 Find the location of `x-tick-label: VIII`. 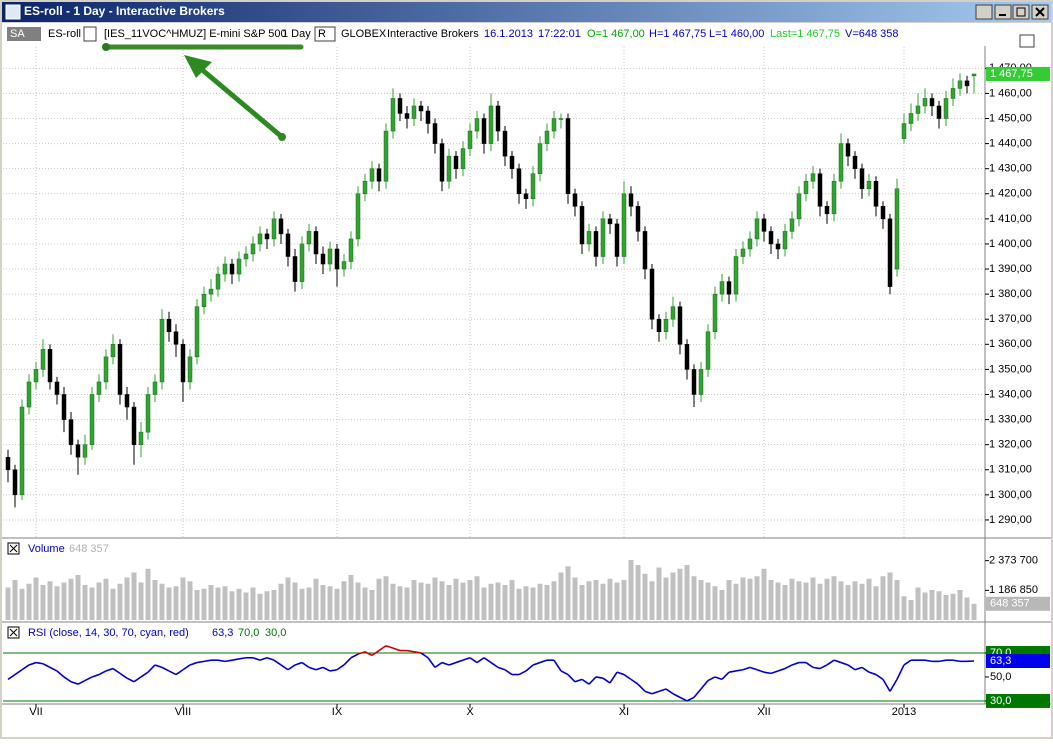

x-tick-label: VIII is located at coordinates (183, 712).